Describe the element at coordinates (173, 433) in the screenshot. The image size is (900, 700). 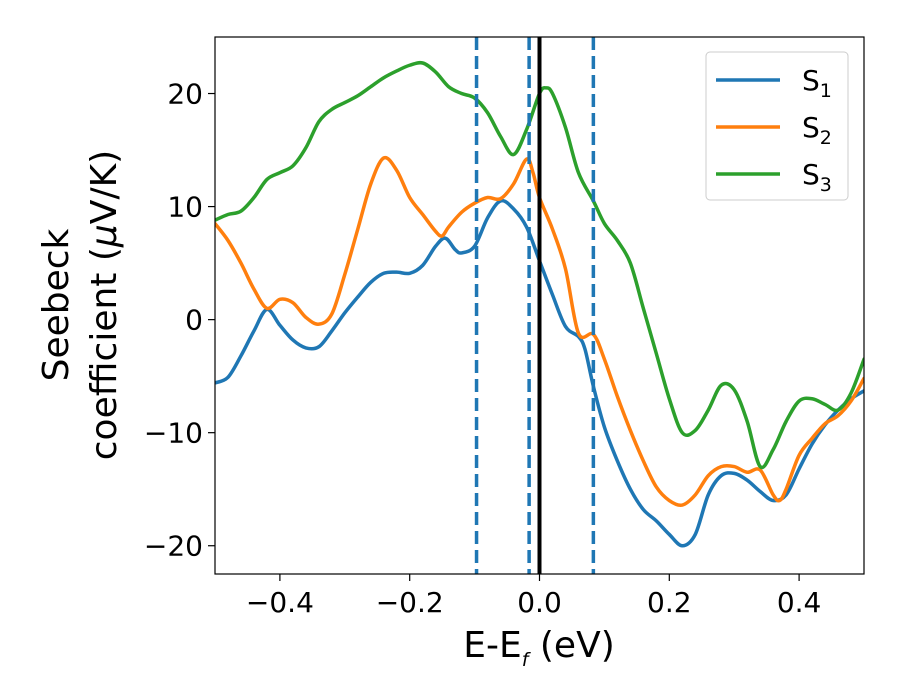
I see `y-tick-label: −10` at that location.